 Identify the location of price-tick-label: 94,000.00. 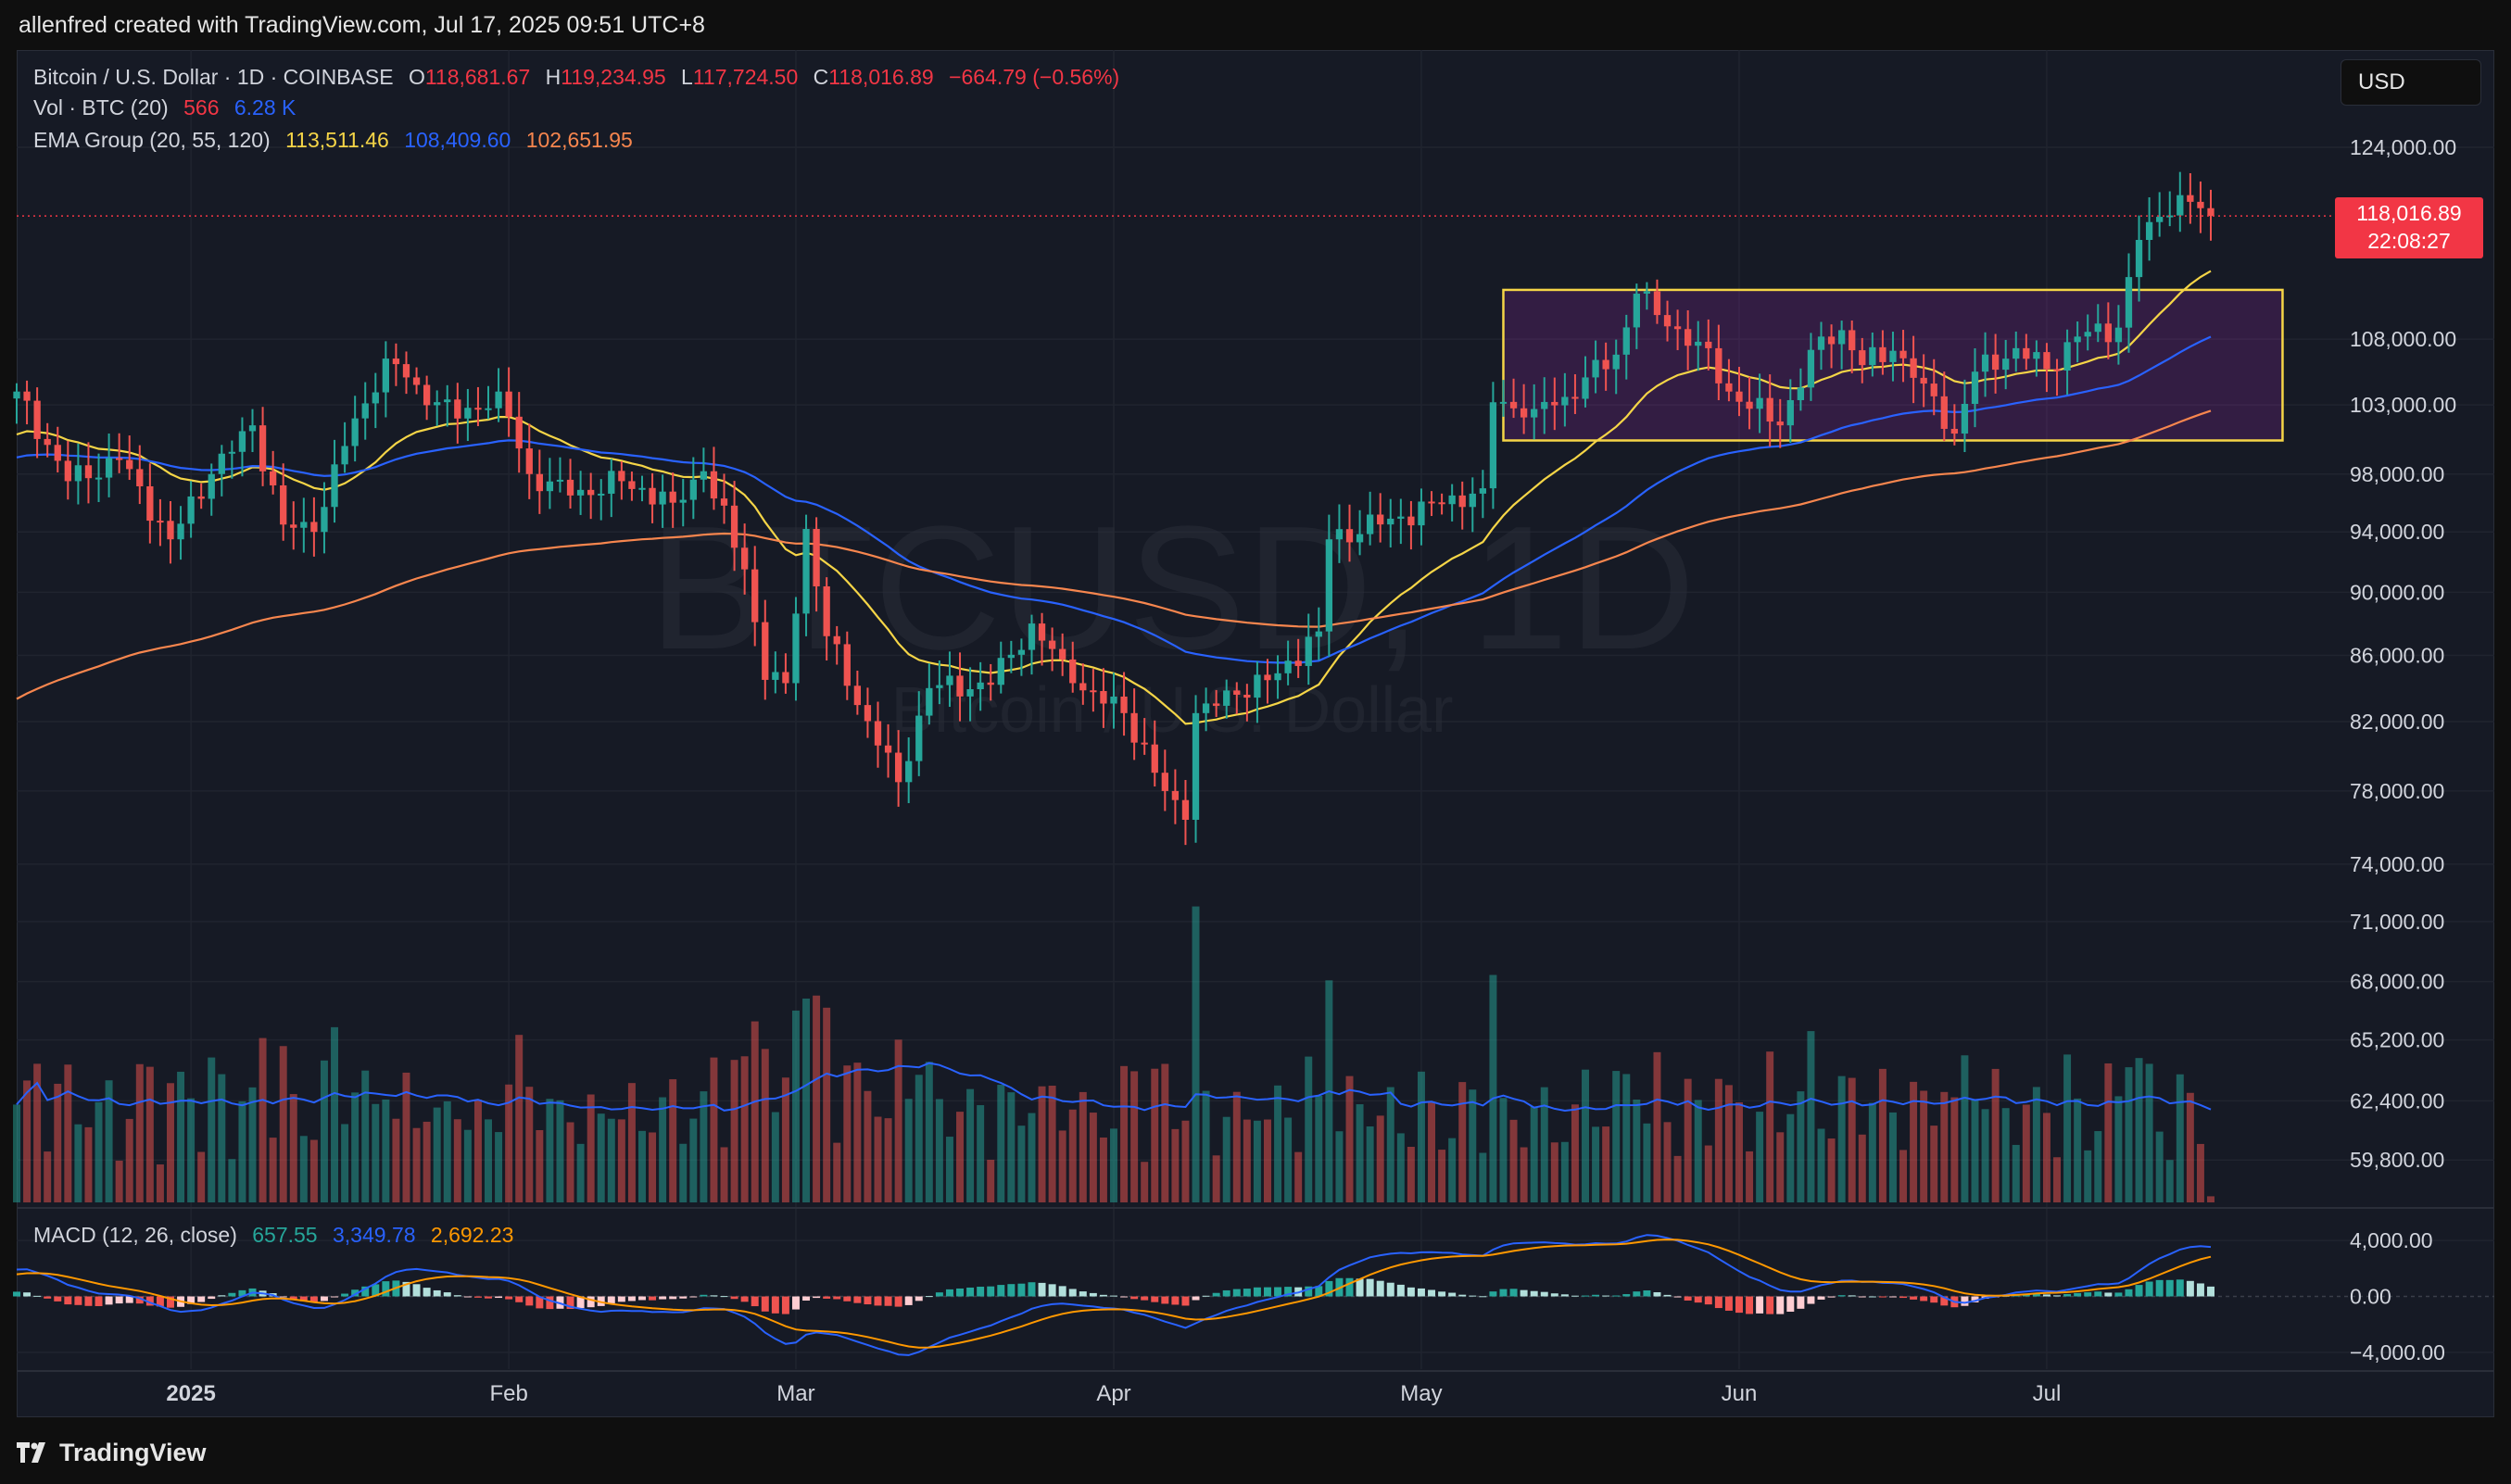
(2397, 532).